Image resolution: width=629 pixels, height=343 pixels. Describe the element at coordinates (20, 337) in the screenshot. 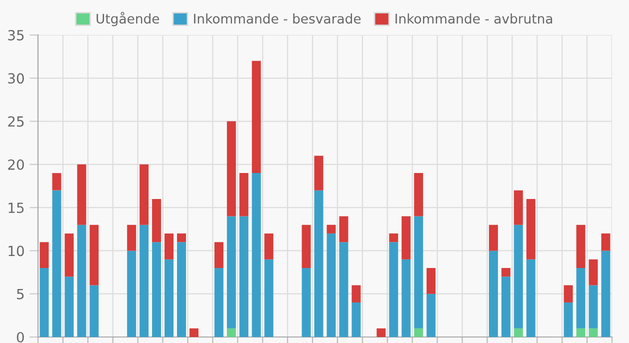

I see `y-tick-label: 0` at that location.